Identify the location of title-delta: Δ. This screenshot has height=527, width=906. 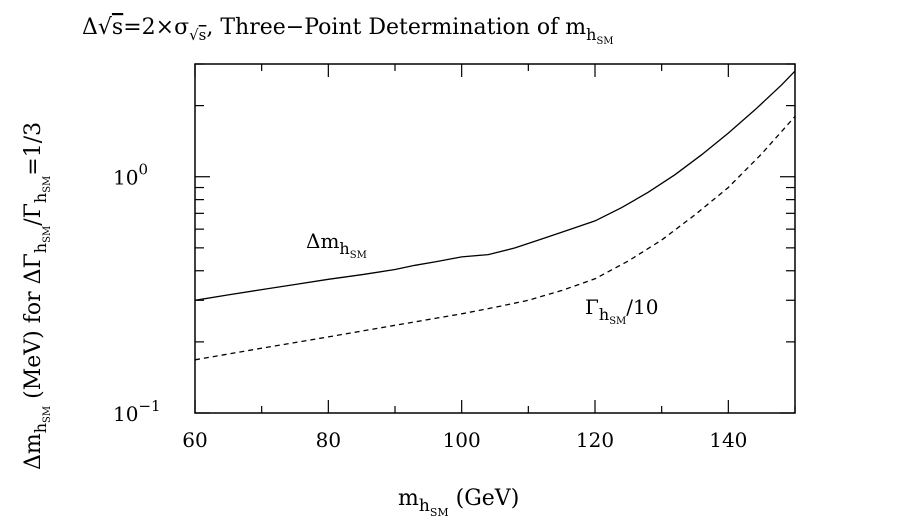
(90, 27).